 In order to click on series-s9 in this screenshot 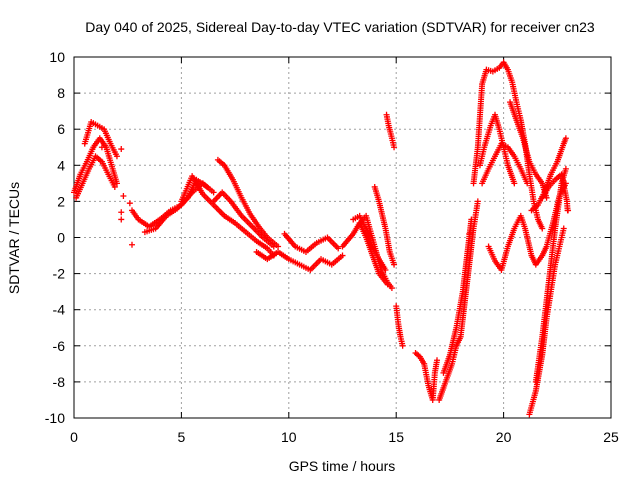, I will do `click(298, 260)`.